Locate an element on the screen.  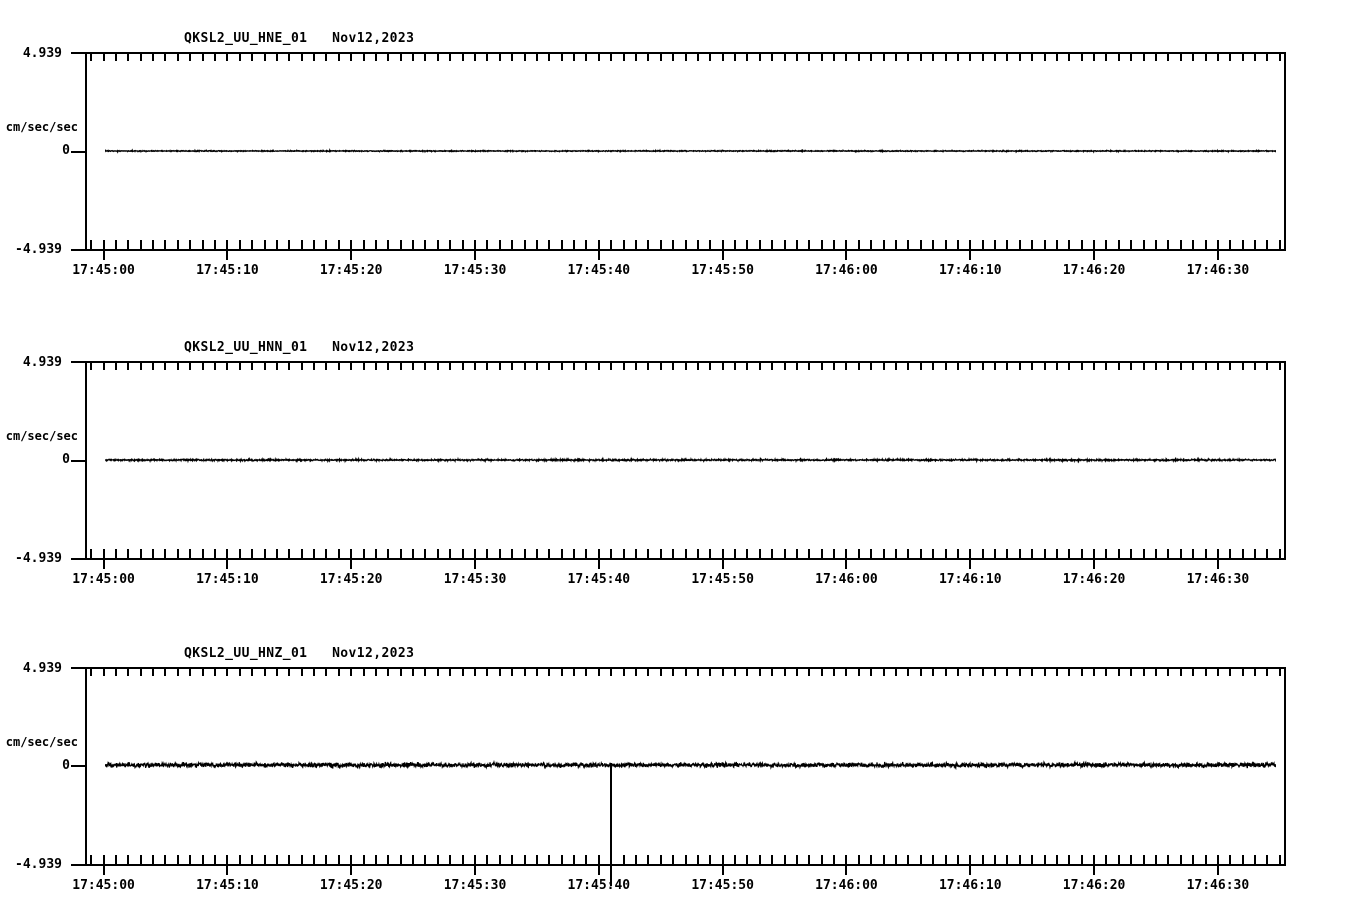
panel-title-hne: QKSL2_UU_HNE_01 Nov12,2023 is located at coordinates (299, 38).